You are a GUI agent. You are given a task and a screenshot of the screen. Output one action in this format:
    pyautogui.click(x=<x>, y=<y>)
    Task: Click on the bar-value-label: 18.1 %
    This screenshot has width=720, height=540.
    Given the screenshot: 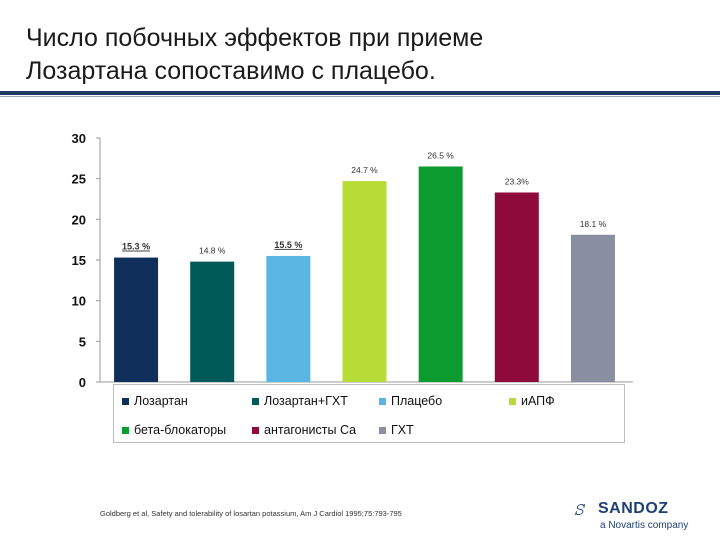 What is the action you would take?
    pyautogui.click(x=593, y=224)
    